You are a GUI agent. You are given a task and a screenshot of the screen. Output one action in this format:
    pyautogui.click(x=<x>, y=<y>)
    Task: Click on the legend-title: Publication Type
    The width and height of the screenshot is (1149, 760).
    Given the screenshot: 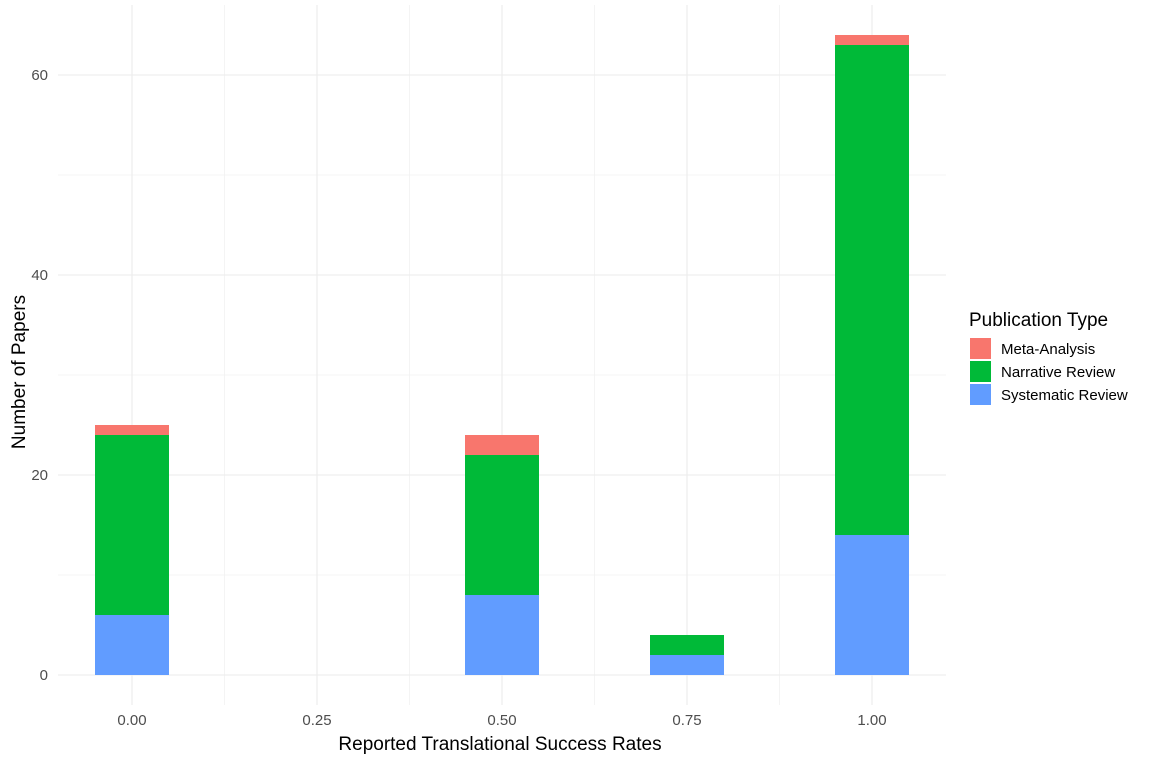 What is the action you would take?
    pyautogui.click(x=1038, y=320)
    